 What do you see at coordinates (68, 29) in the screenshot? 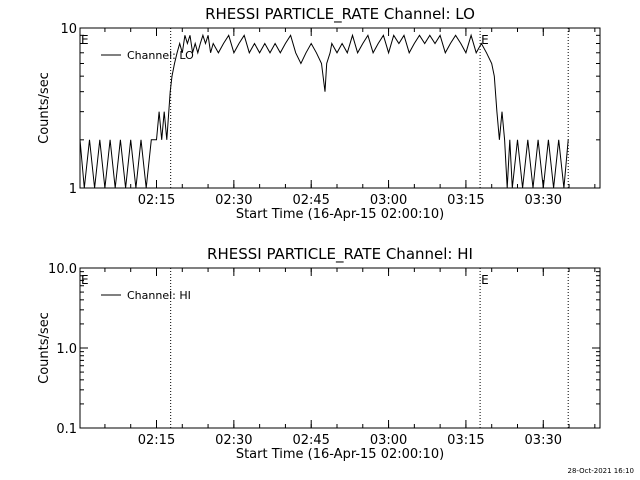
I see `y-tick-label: 10` at bounding box center [68, 29].